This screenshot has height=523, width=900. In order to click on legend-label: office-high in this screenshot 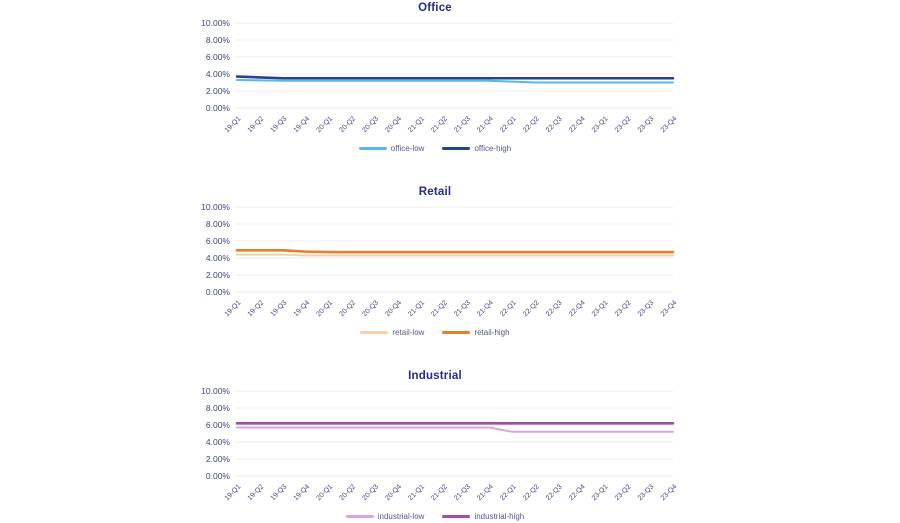, I will do `click(493, 148)`.